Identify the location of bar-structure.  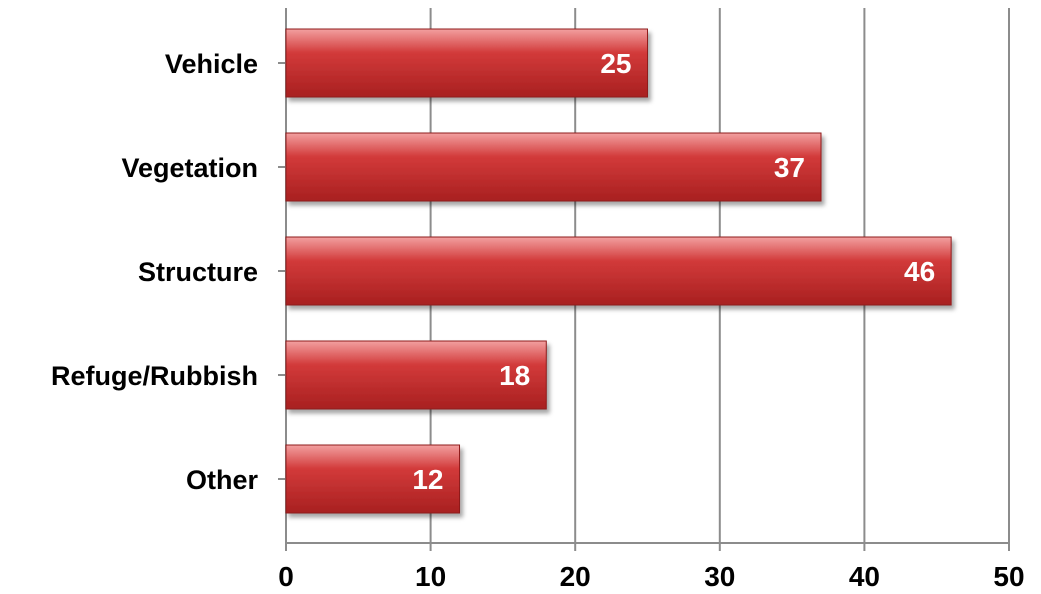
(618, 271).